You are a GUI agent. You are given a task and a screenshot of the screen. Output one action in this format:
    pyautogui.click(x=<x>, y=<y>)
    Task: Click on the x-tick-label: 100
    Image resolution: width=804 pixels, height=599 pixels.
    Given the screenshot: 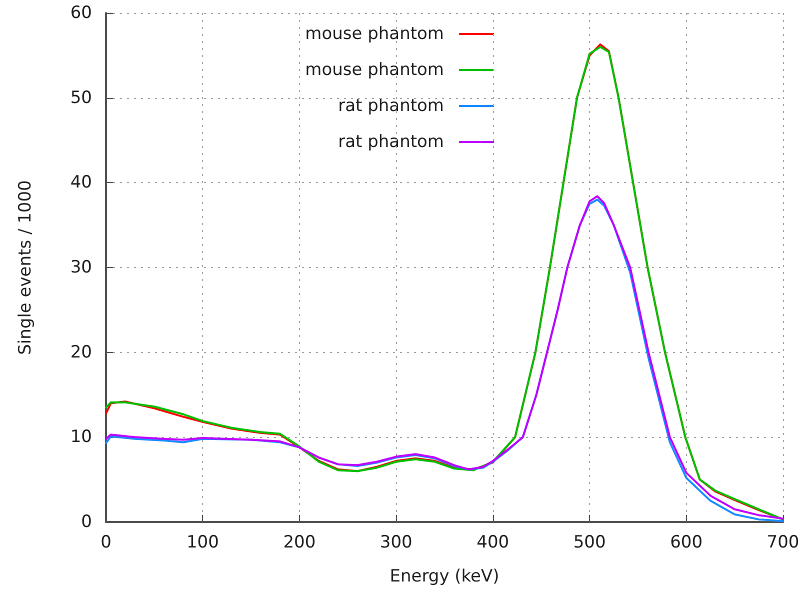 What is the action you would take?
    pyautogui.click(x=202, y=542)
    